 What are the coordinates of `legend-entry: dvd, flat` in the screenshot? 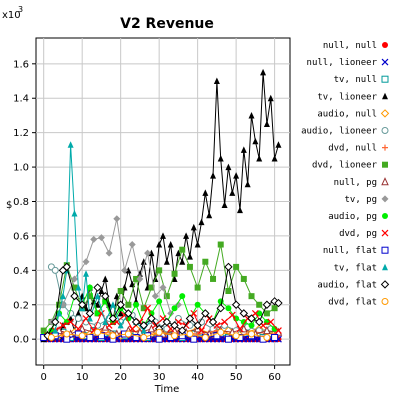 It's located at (358, 303).